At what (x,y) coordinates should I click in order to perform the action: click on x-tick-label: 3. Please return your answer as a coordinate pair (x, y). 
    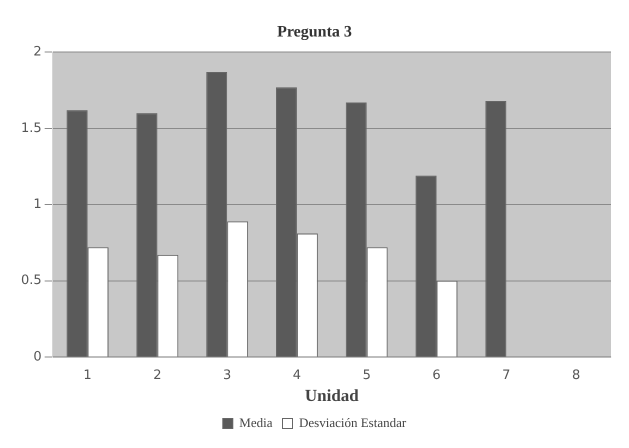
    Looking at the image, I should click on (227, 376).